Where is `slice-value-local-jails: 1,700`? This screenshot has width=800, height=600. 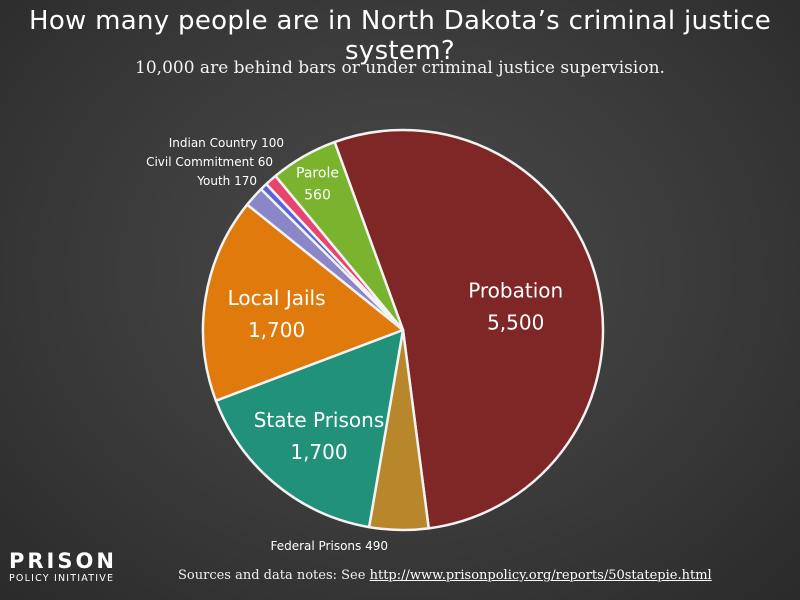
slice-value-local-jails: 1,700 is located at coordinates (276, 330).